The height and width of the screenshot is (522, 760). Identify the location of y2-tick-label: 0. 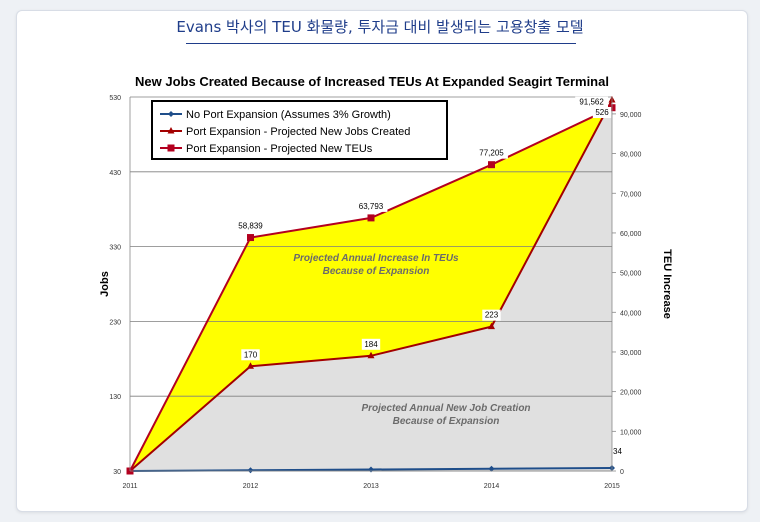
(622, 472).